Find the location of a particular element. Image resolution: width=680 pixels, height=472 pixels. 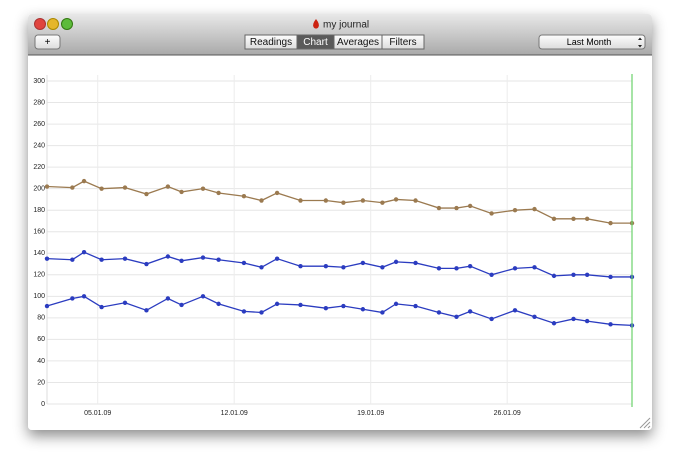

y-tick-label: 40 is located at coordinates (41, 361).